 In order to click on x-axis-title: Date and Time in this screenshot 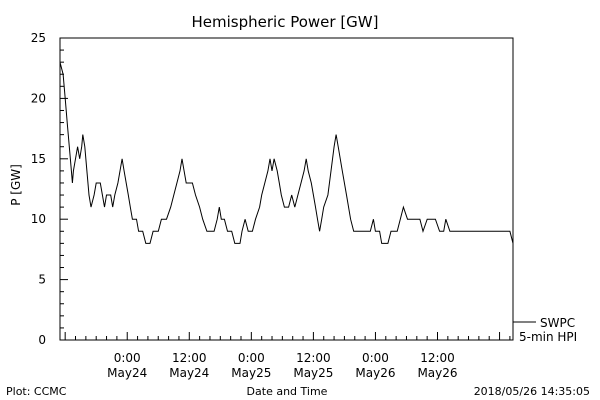, I will do `click(287, 391)`.